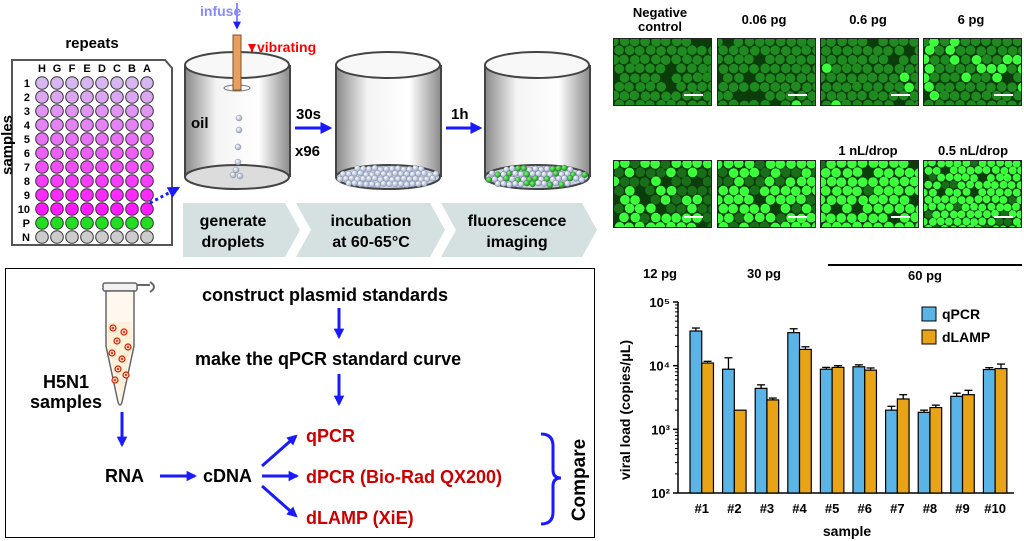 This screenshot has width=1024, height=541. What do you see at coordinates (662, 194) in the screenshot?
I see `micrograph-12pg` at bounding box center [662, 194].